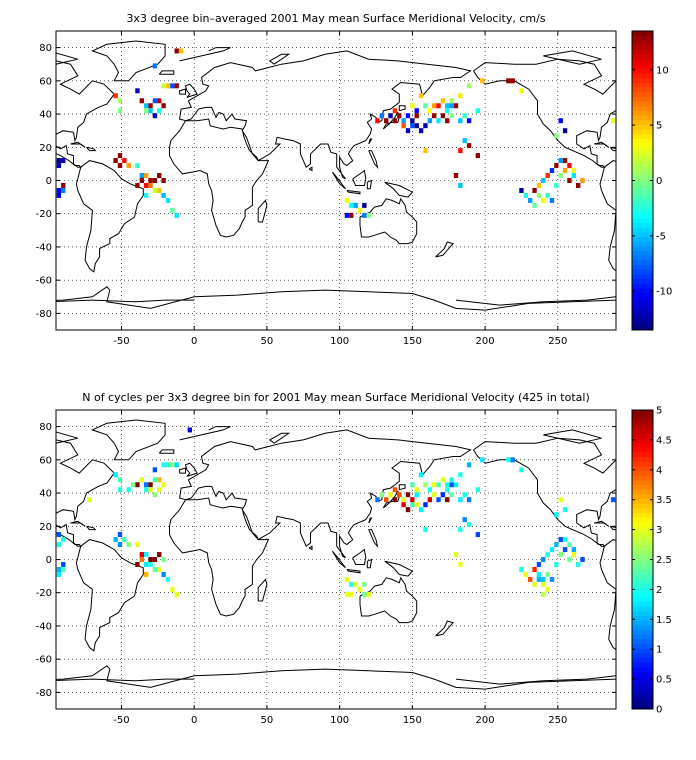 Image resolution: width=696 pixels, height=760 pixels. What do you see at coordinates (121, 341) in the screenshot?
I see `x-tick-label: -50` at bounding box center [121, 341].